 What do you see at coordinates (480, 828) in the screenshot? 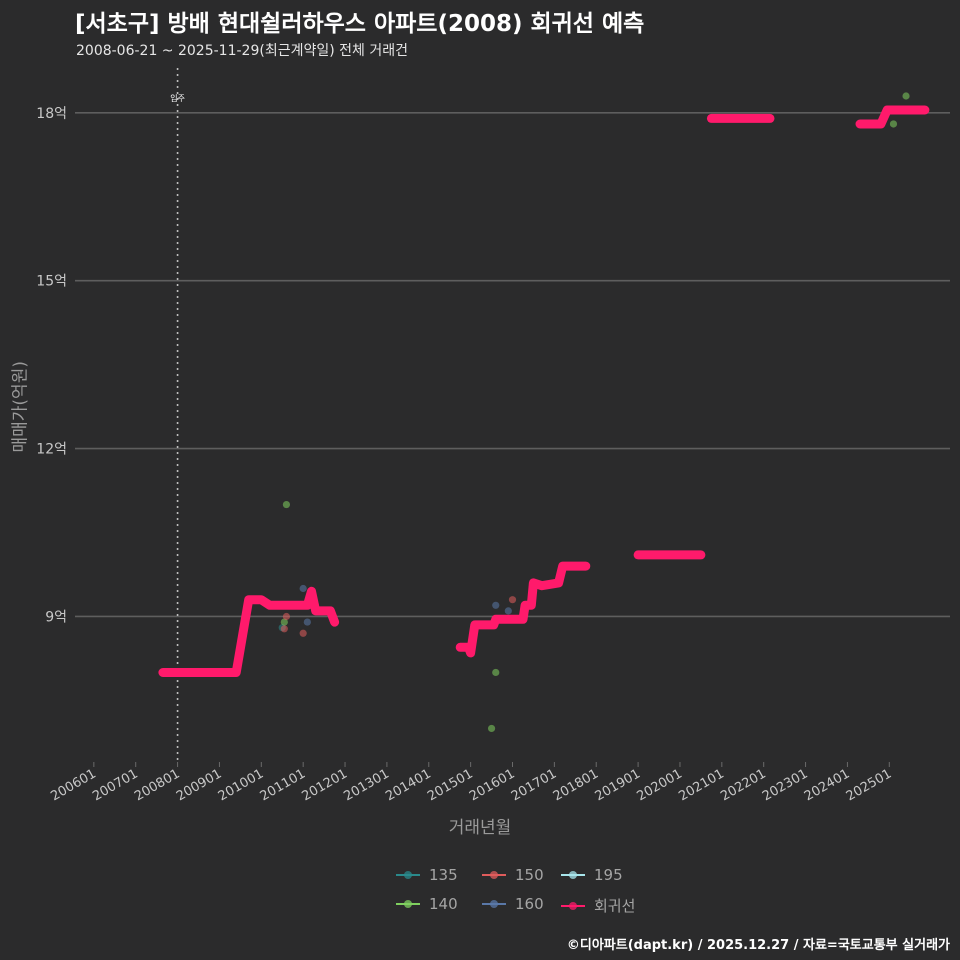
I see `x-axis-title: 거래년월` at bounding box center [480, 828].